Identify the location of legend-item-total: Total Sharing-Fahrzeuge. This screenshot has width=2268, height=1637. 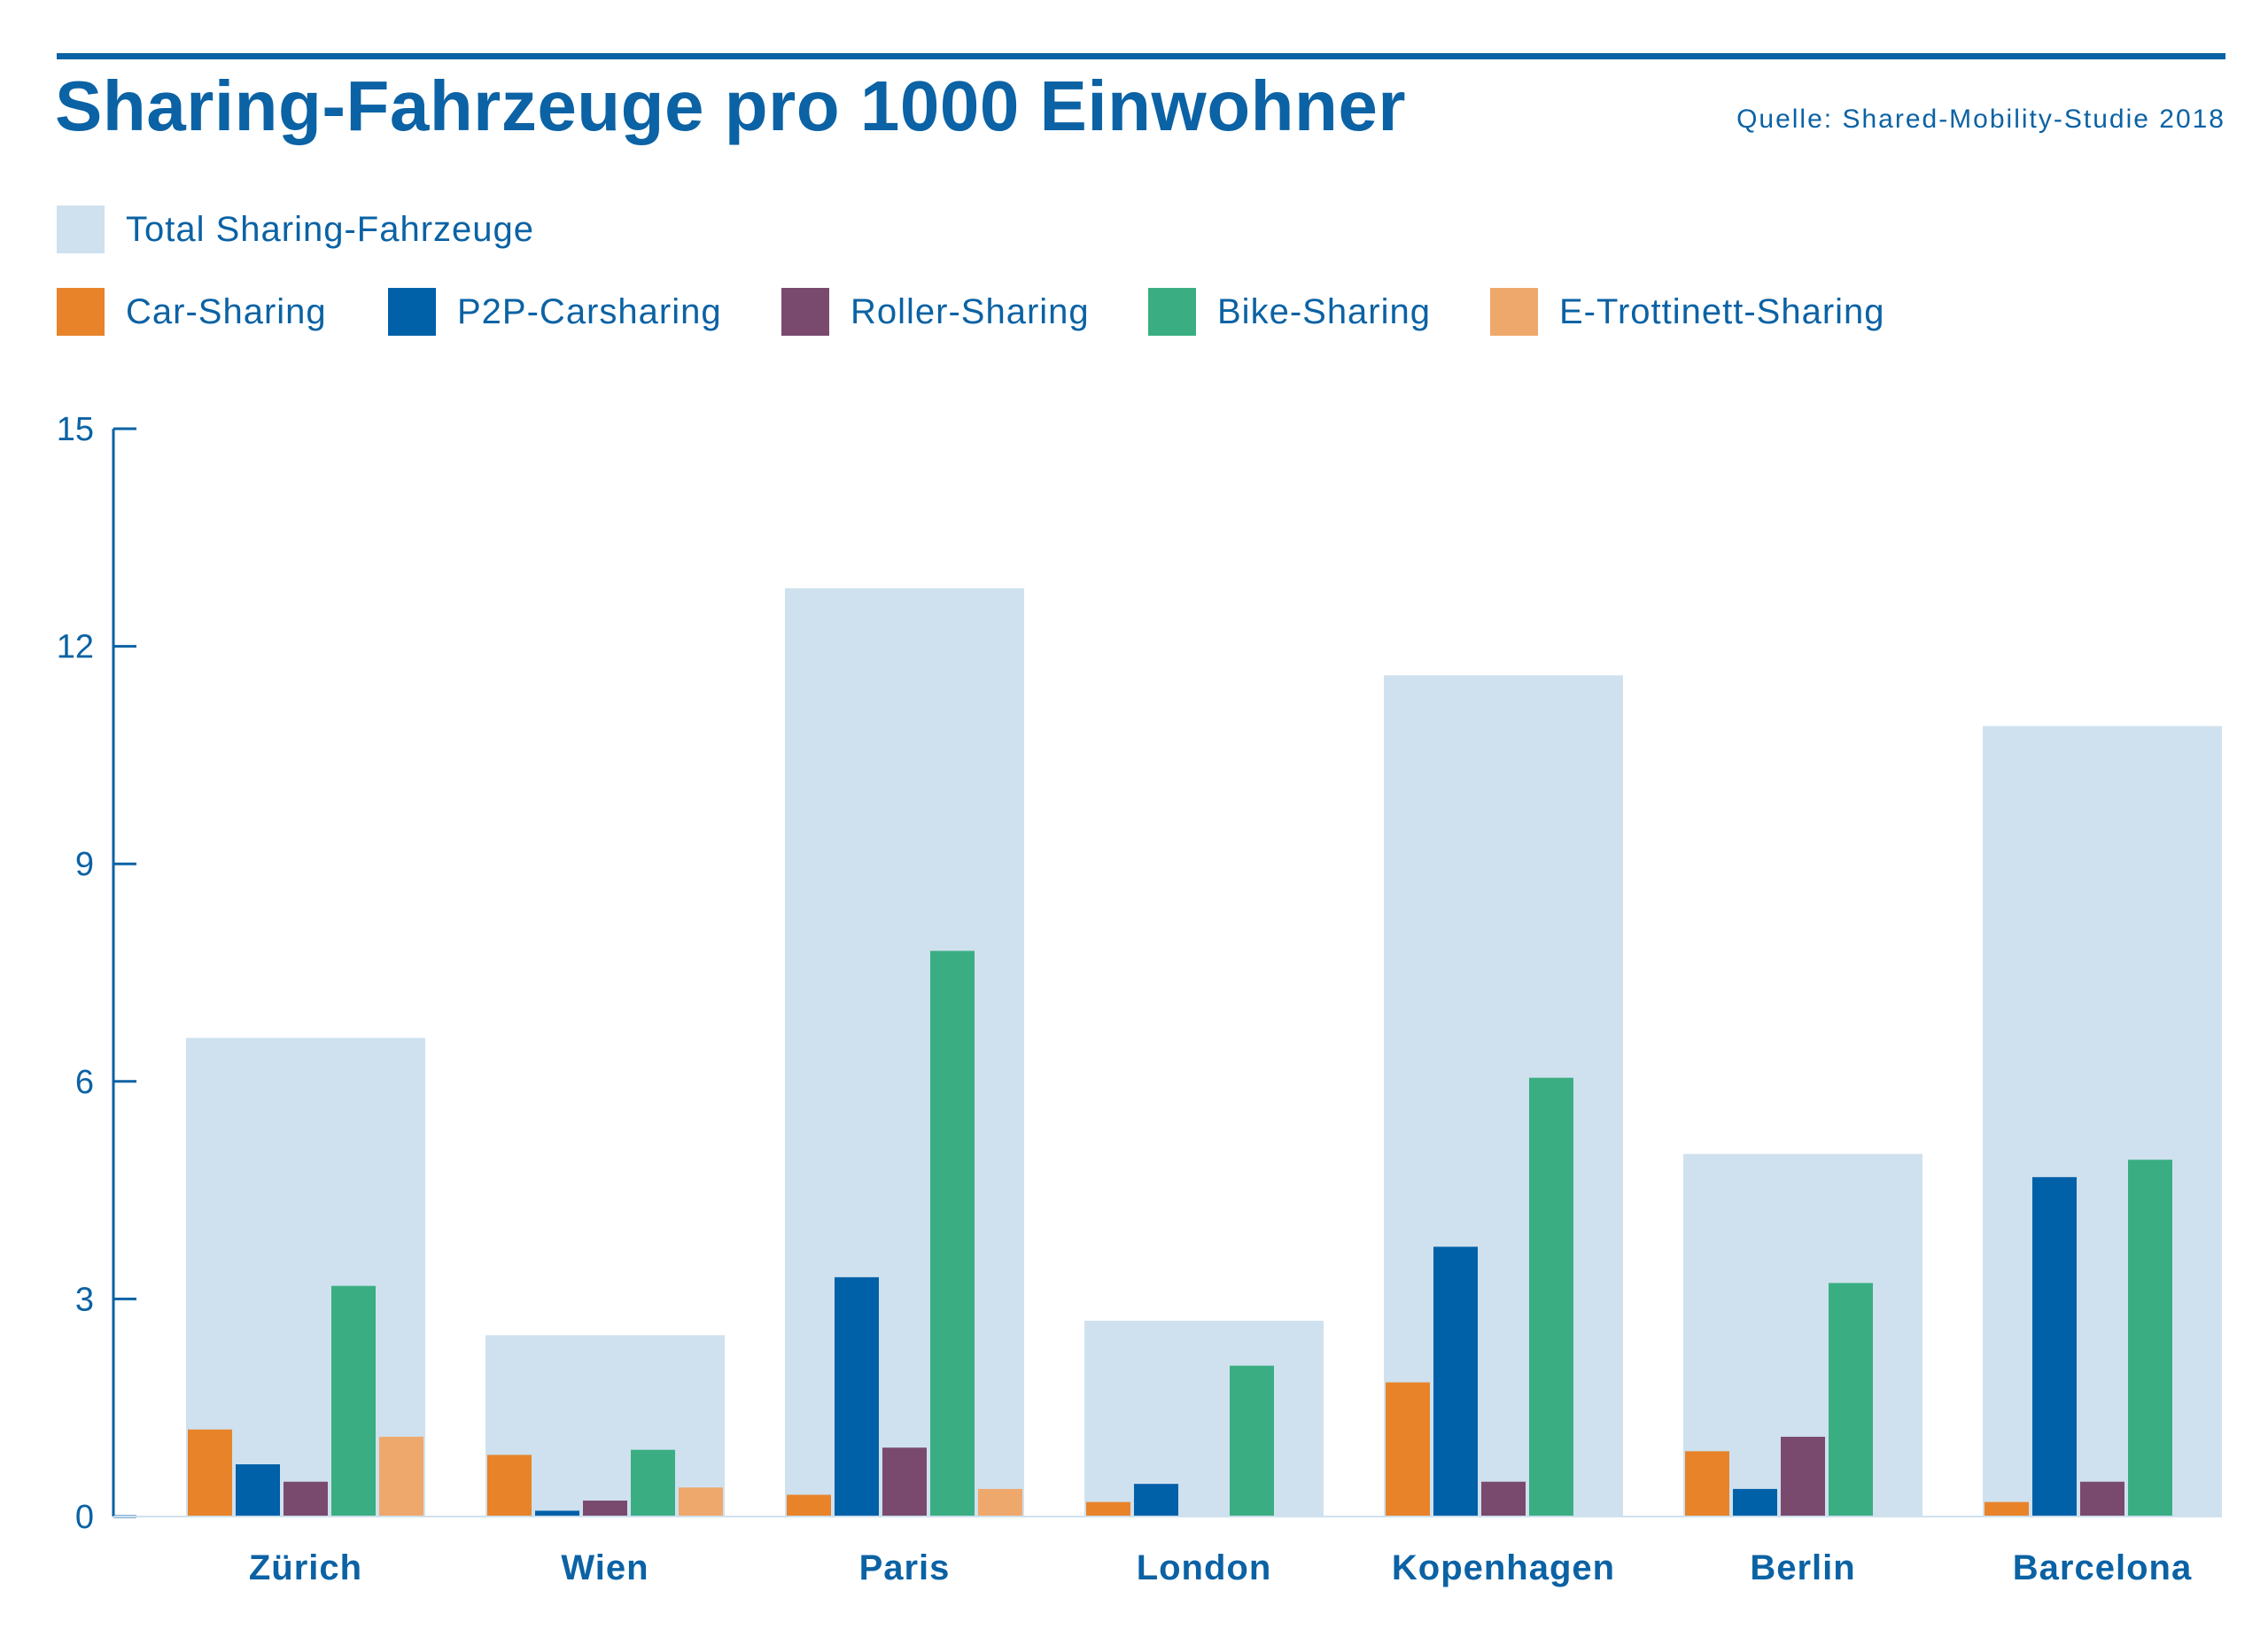
(295, 229).